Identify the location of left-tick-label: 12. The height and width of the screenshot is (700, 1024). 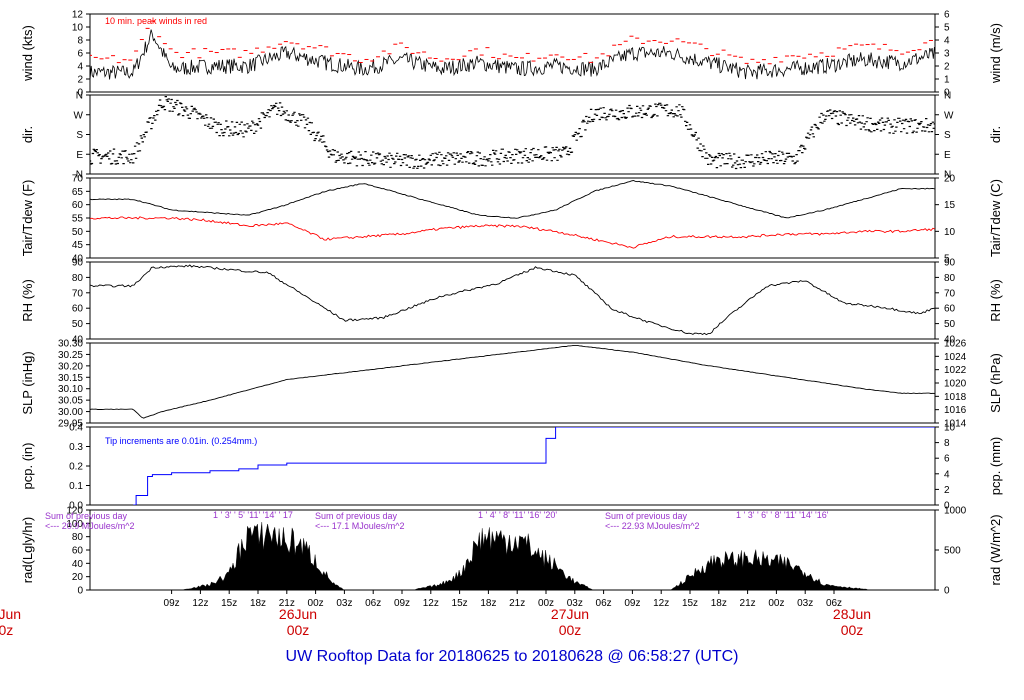
(78, 15).